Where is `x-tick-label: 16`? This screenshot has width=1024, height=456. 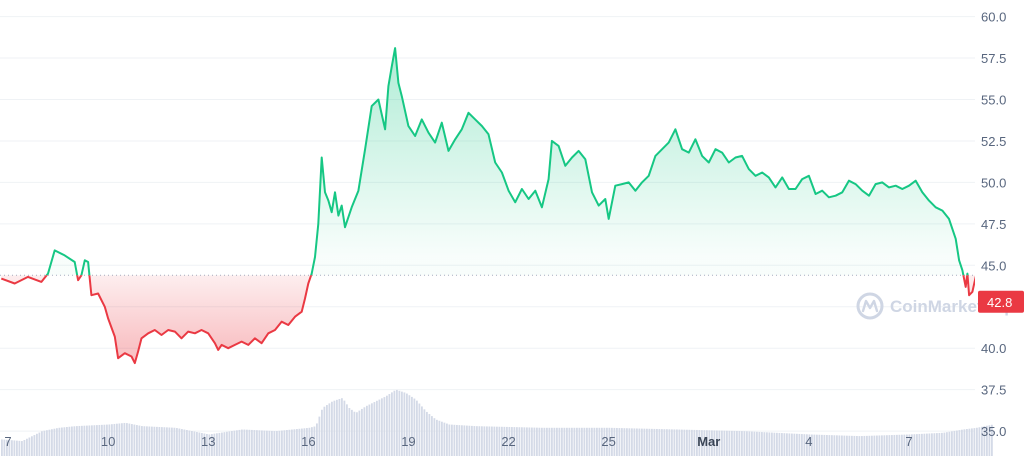 x-tick-label: 16 is located at coordinates (308, 441).